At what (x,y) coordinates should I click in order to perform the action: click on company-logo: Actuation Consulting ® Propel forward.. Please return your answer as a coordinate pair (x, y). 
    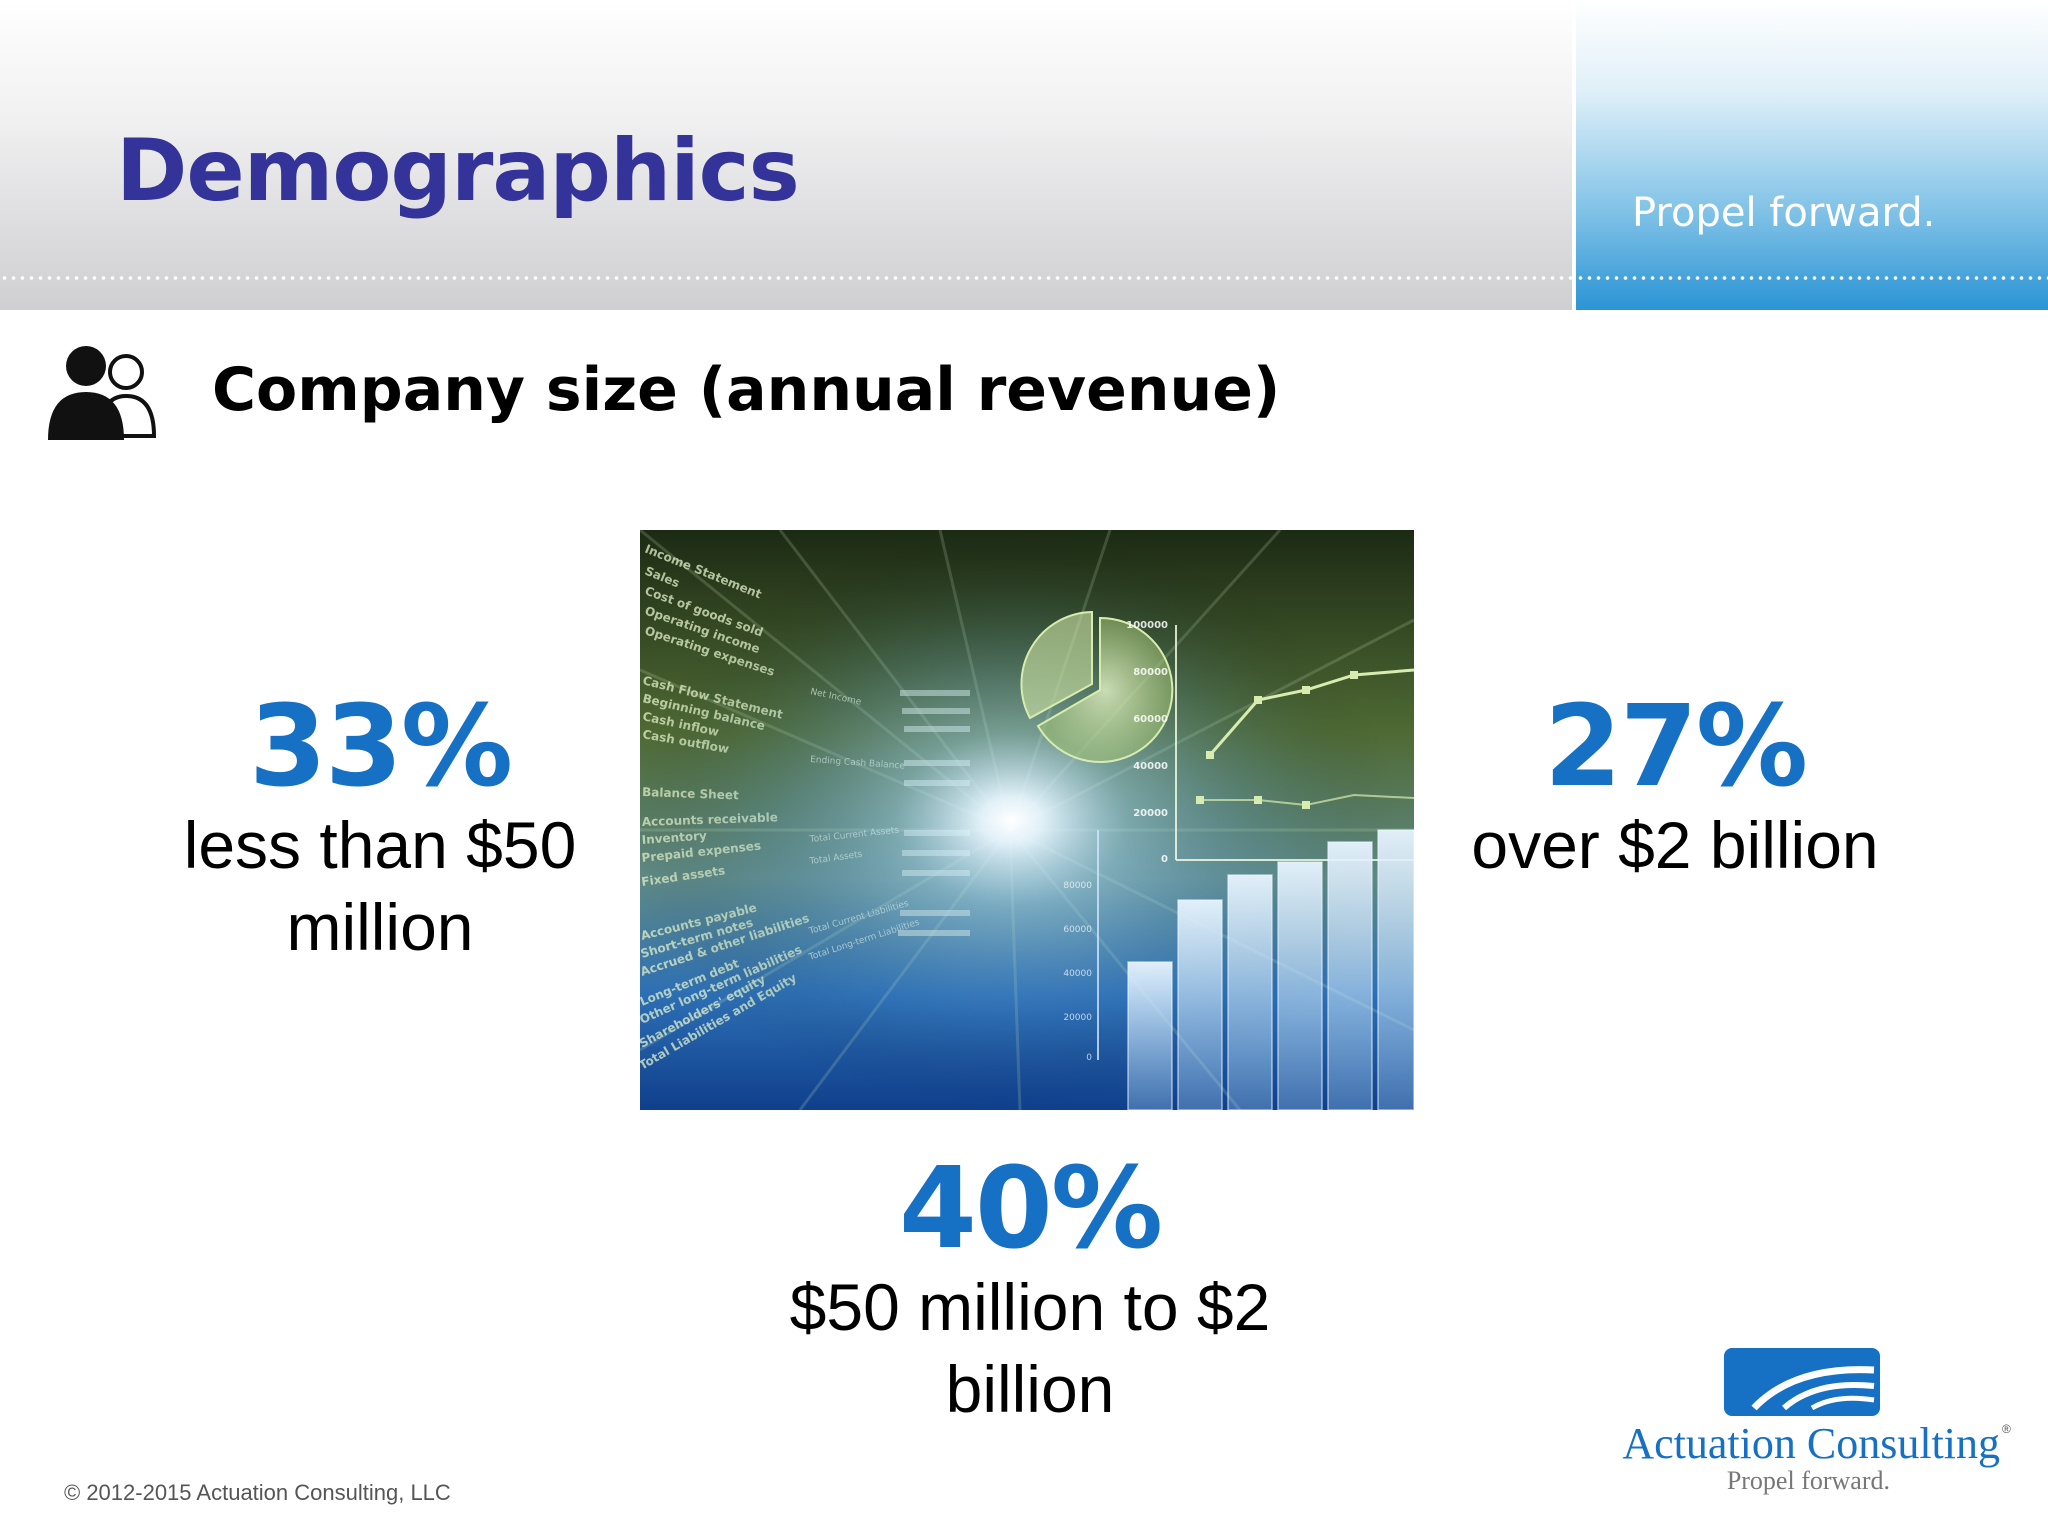
    Looking at the image, I should click on (1809, 1421).